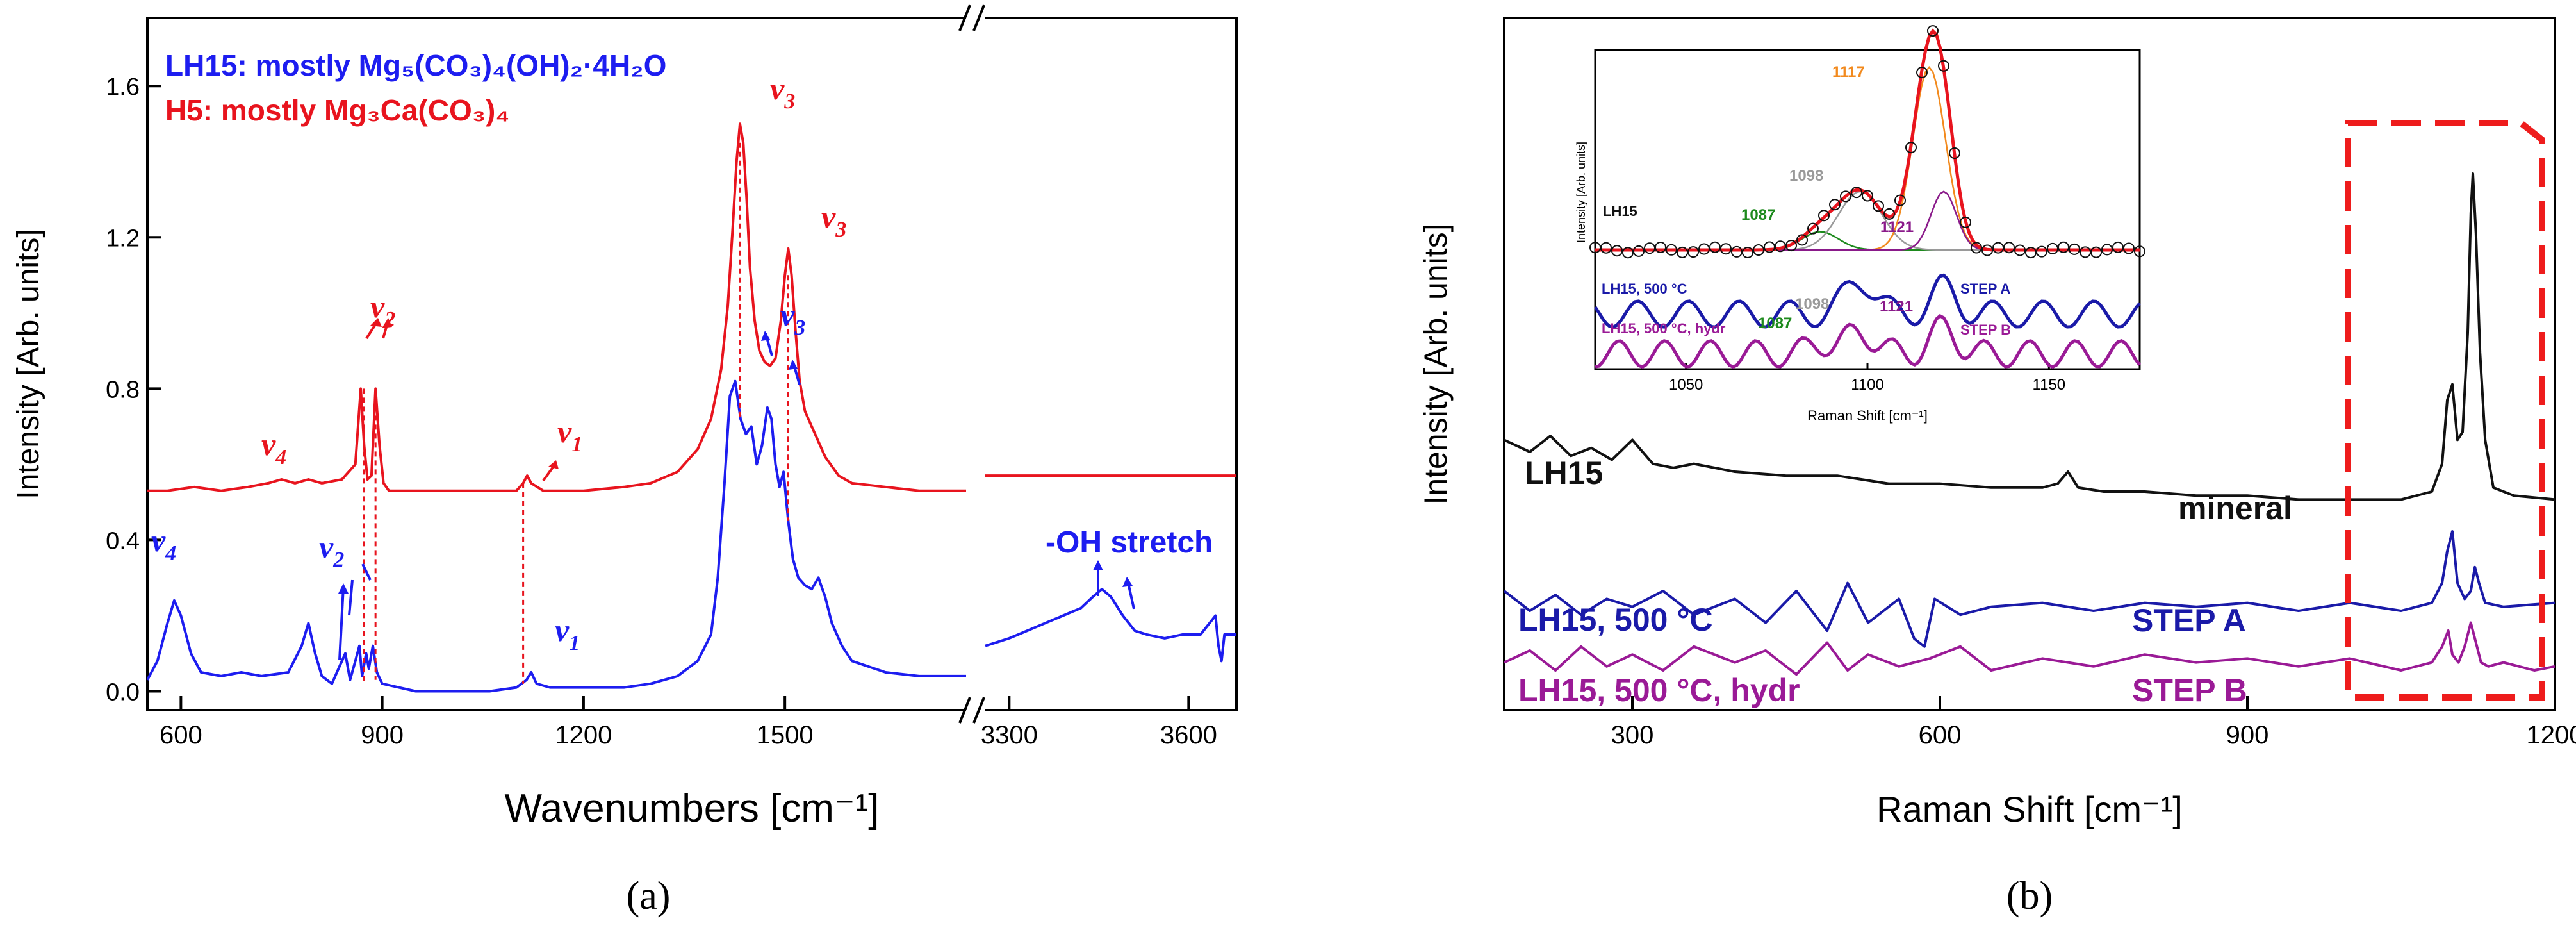 This screenshot has height=930, width=2576. What do you see at coordinates (691, 808) in the screenshot?
I see `panel-a-xlabel: Wavenumbers [cm⁻¹]` at bounding box center [691, 808].